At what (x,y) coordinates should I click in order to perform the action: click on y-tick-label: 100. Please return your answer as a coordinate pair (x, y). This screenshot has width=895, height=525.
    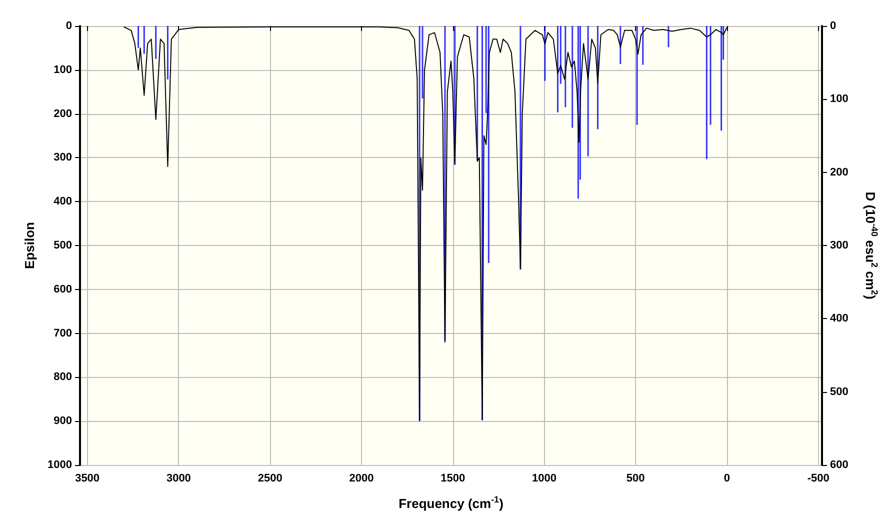
    Looking at the image, I should click on (63, 70).